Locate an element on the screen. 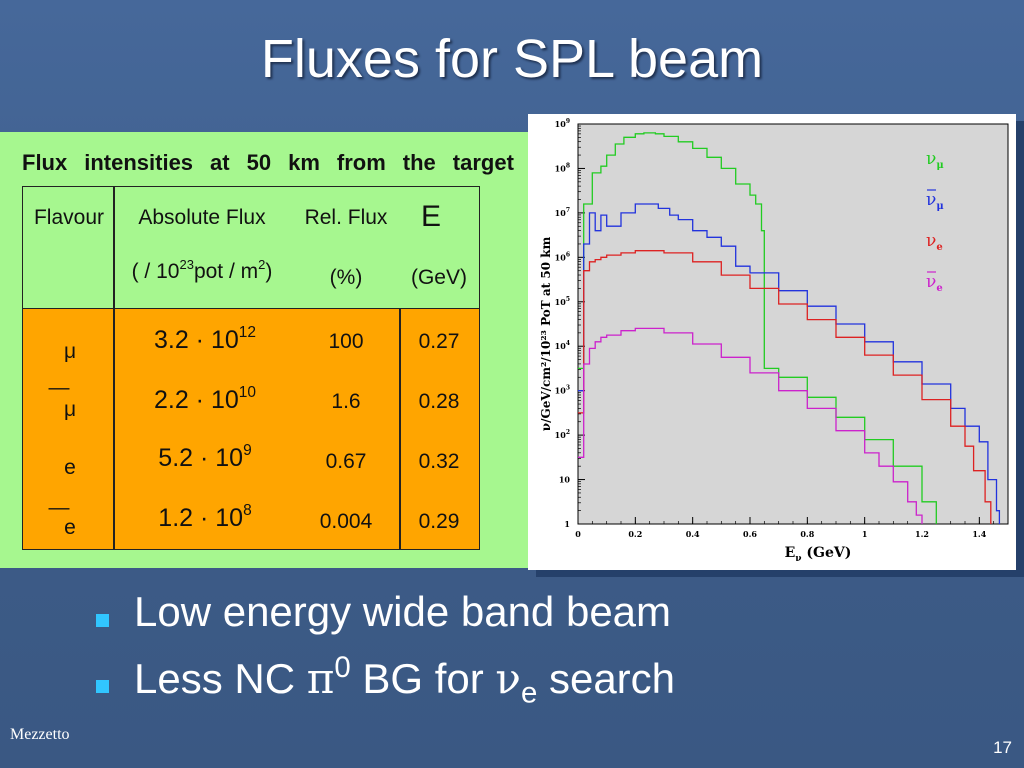 Image resolution: width=1024 pixels, height=768 pixels. y-tick-label: 10⁷ is located at coordinates (562, 212).